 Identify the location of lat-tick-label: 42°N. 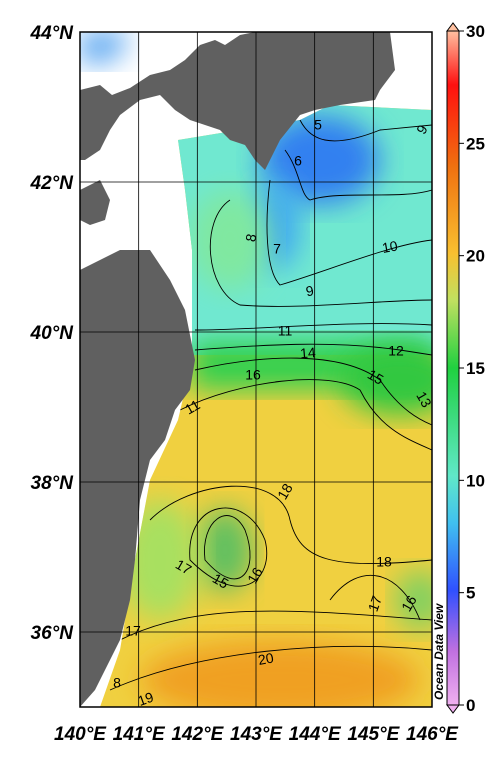
(52, 183).